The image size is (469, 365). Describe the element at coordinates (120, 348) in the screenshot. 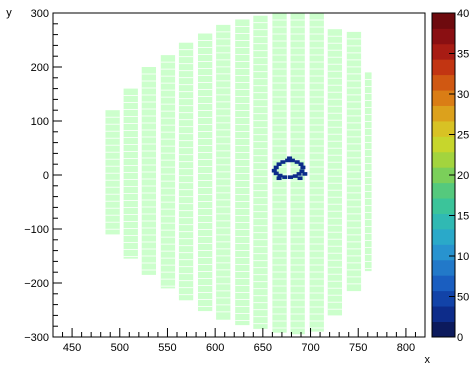

I see `x-tick-label: 500` at that location.